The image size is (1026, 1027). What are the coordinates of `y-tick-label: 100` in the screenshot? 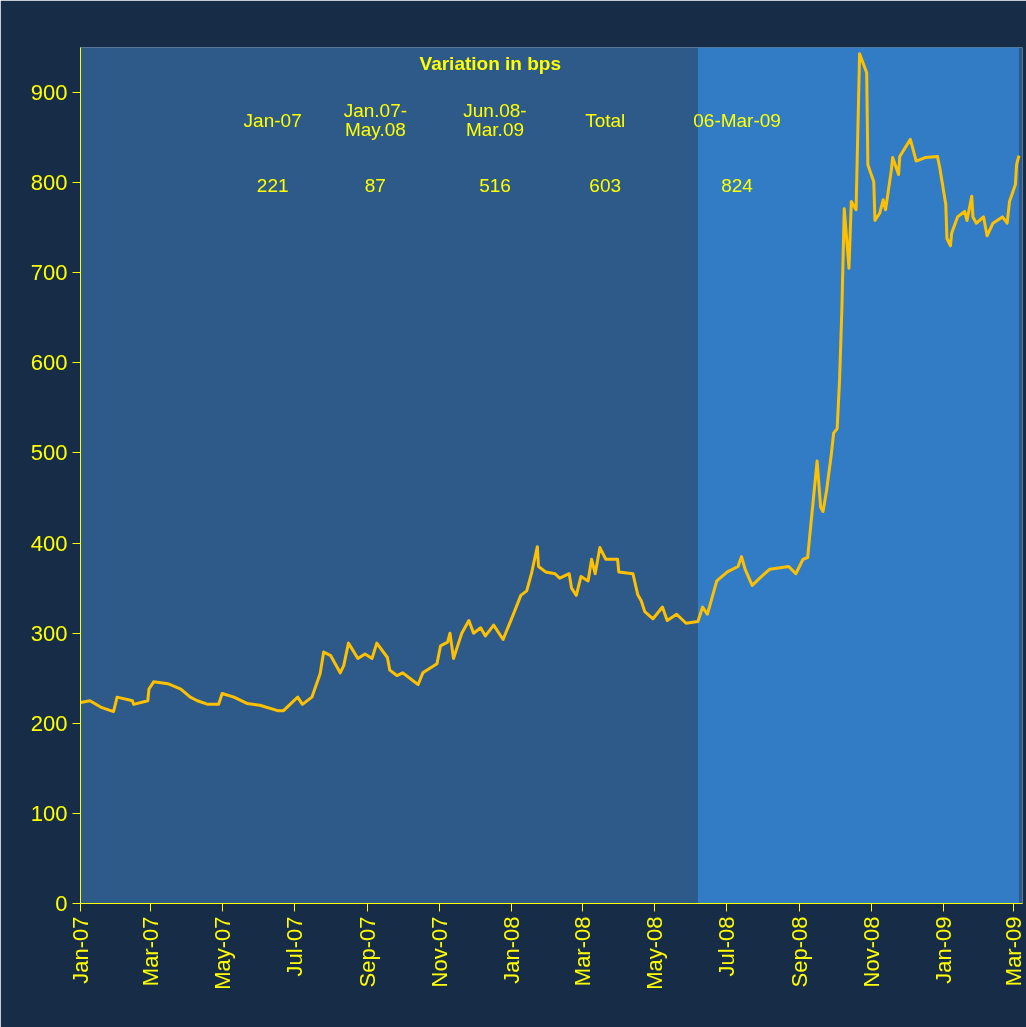 It's located at (49, 813).